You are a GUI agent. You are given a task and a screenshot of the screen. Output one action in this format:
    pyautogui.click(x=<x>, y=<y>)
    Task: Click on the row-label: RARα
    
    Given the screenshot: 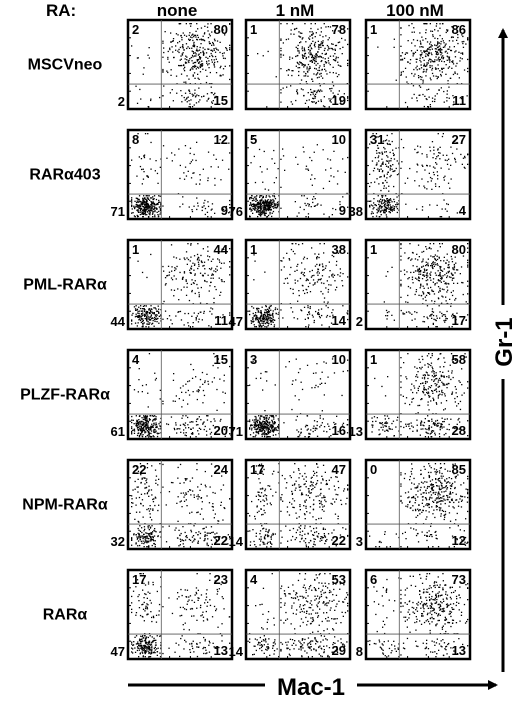 What is the action you would take?
    pyautogui.click(x=65, y=615)
    